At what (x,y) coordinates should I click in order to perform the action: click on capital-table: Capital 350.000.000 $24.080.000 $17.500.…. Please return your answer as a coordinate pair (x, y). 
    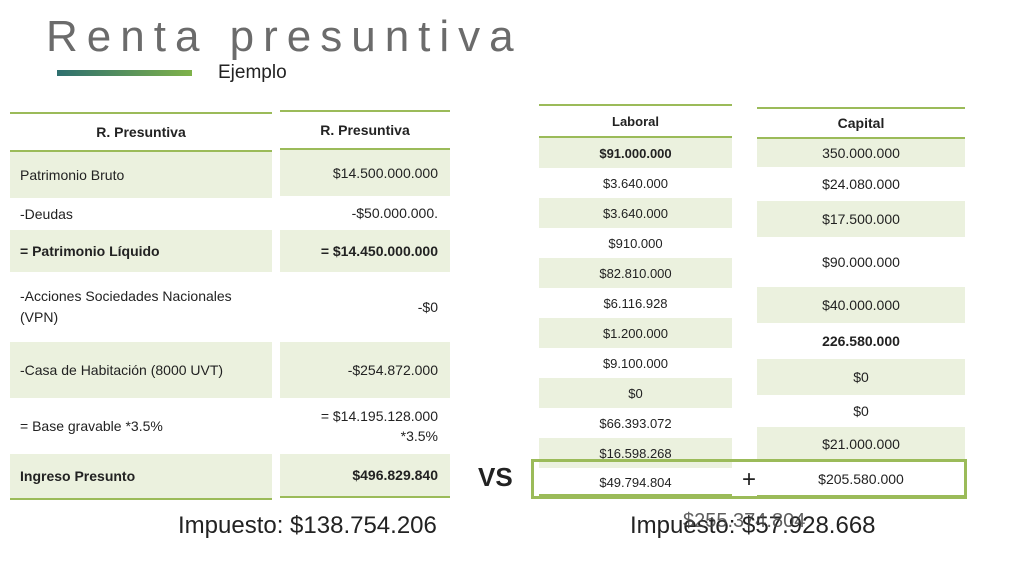
    Looking at the image, I should click on (861, 302).